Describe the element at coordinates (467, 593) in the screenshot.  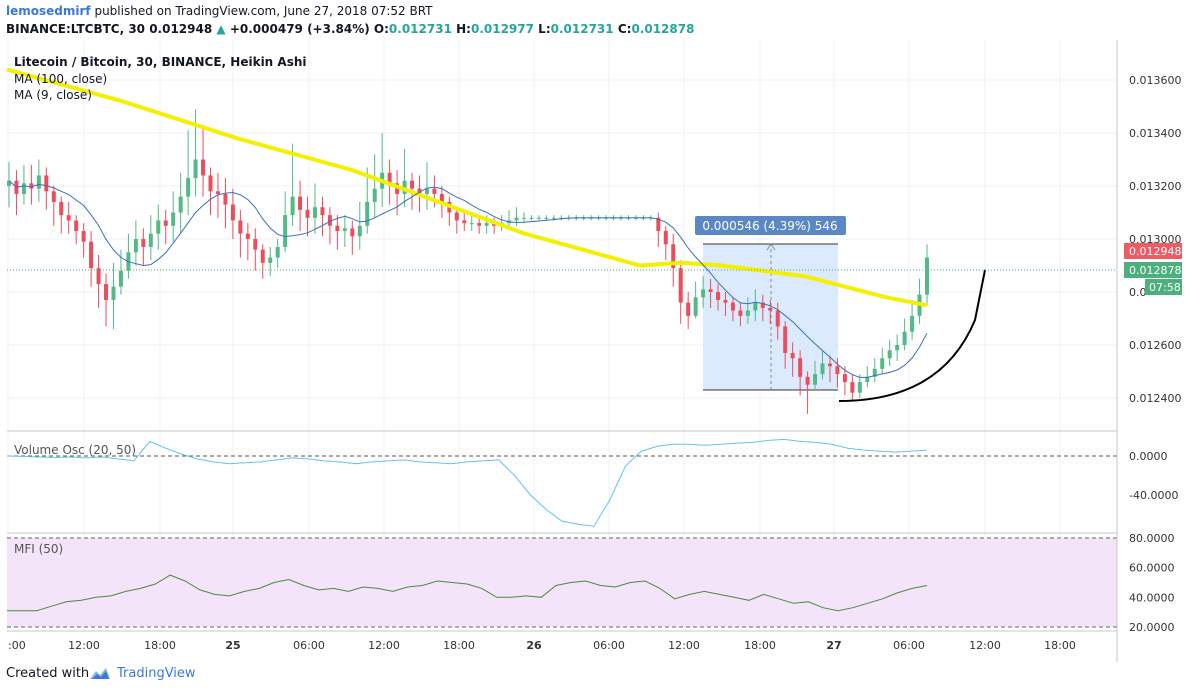
I see `mfi-line` at that location.